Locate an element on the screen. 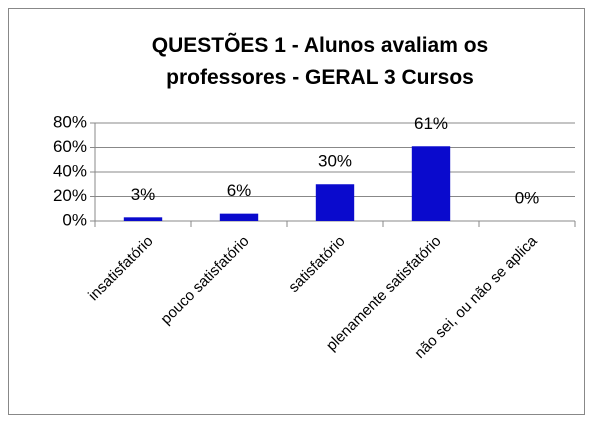  value-label: 3% is located at coordinates (143, 194).